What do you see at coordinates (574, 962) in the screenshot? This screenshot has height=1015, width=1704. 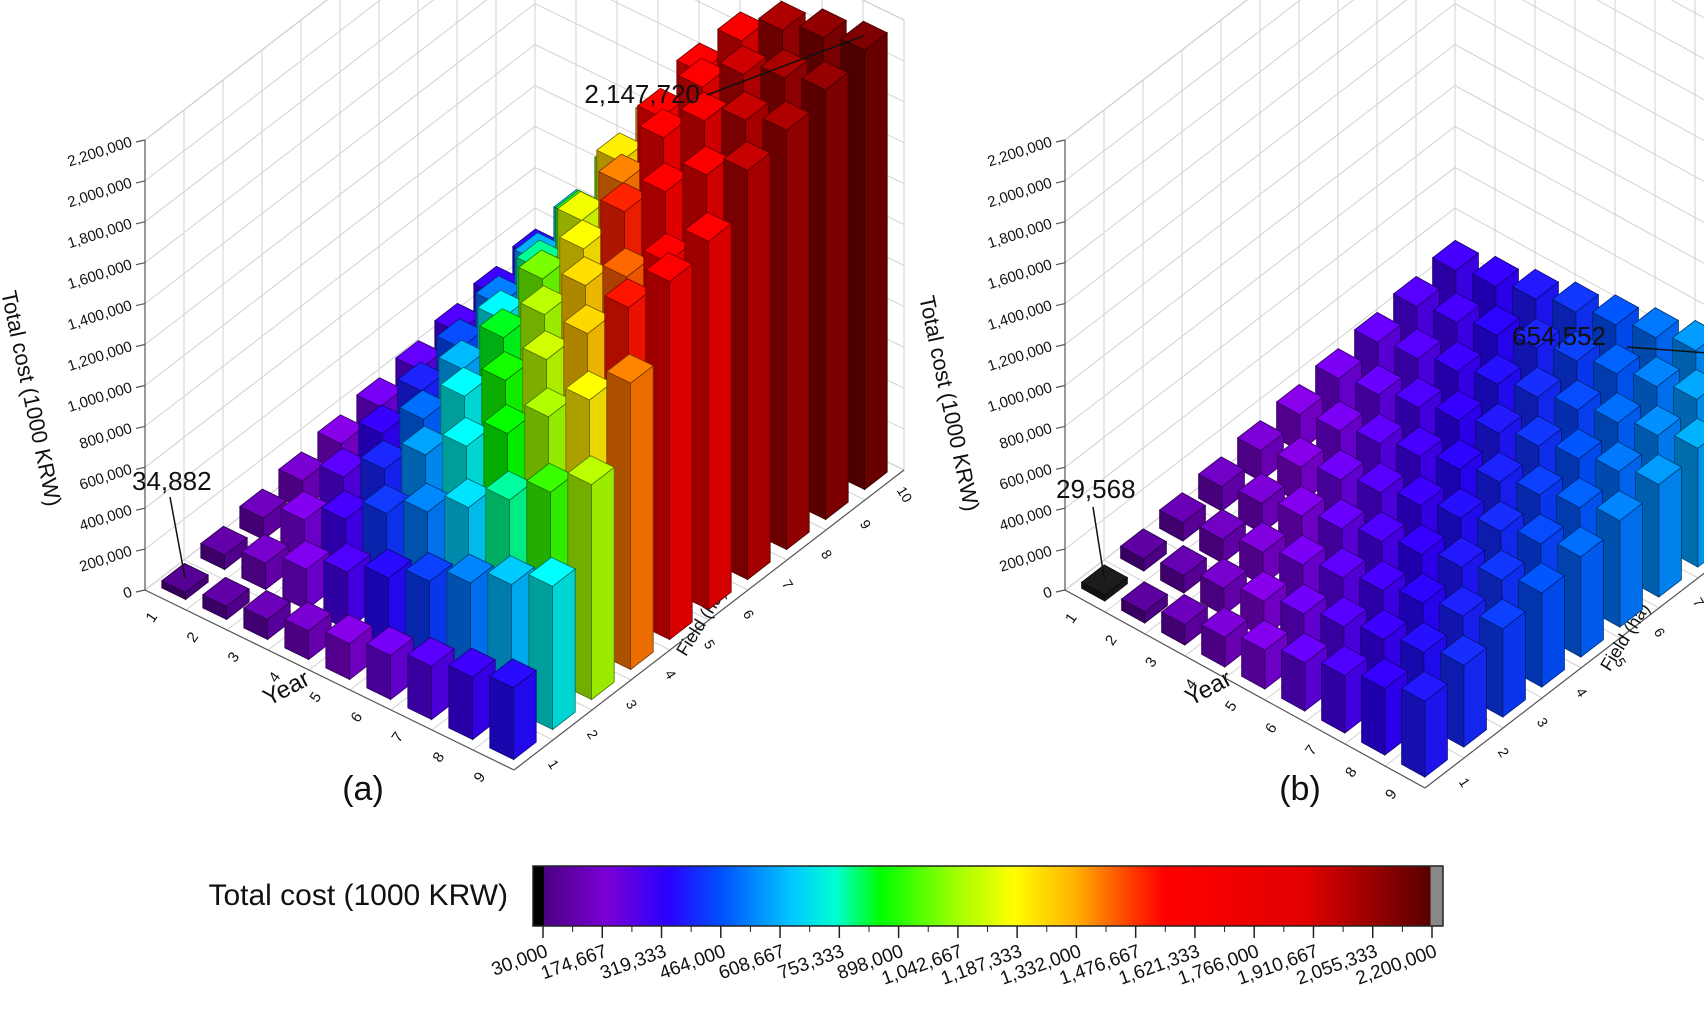 I see `colorbar-tick-label: 174,667` at bounding box center [574, 962].